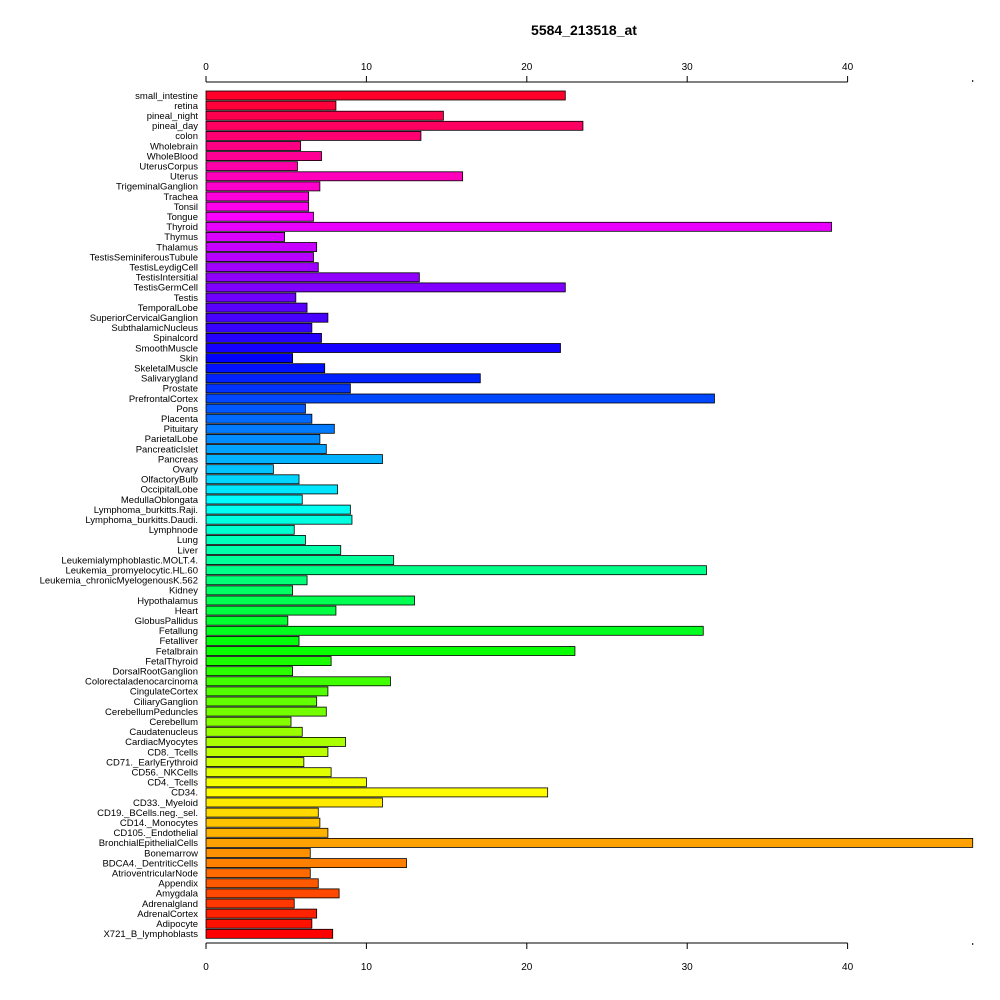 The image size is (1000, 1000). Describe the element at coordinates (169, 480) in the screenshot. I see `category-label: OlfactoryBulb` at that location.